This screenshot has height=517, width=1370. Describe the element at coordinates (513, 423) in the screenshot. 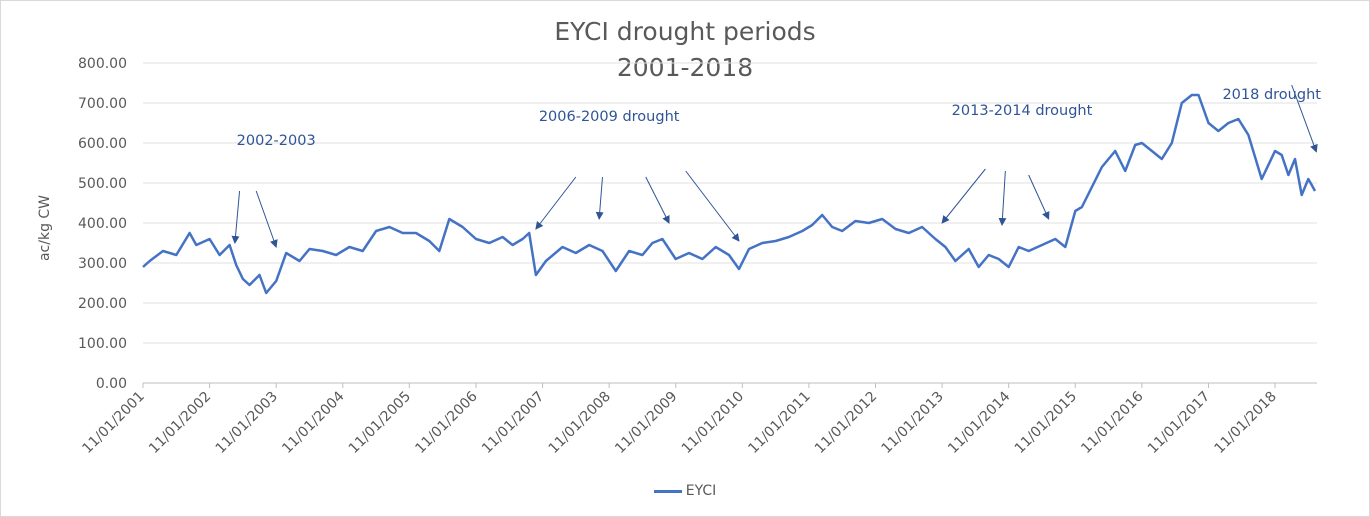

I see `x-tick-label: 11/01/2007` at that location.